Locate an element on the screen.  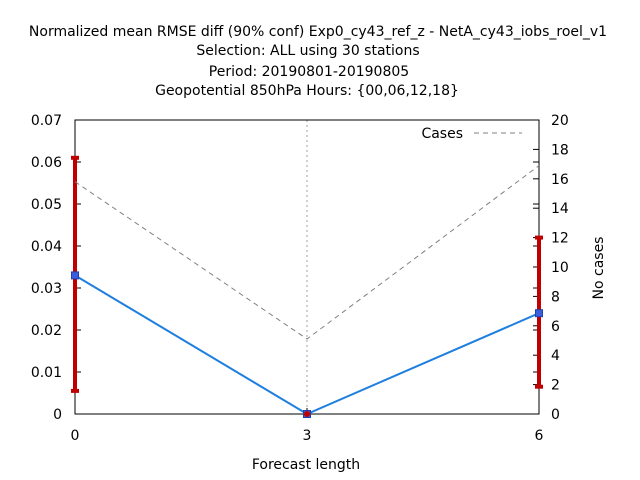
y-tick-label: 0.06 is located at coordinates (46, 163).